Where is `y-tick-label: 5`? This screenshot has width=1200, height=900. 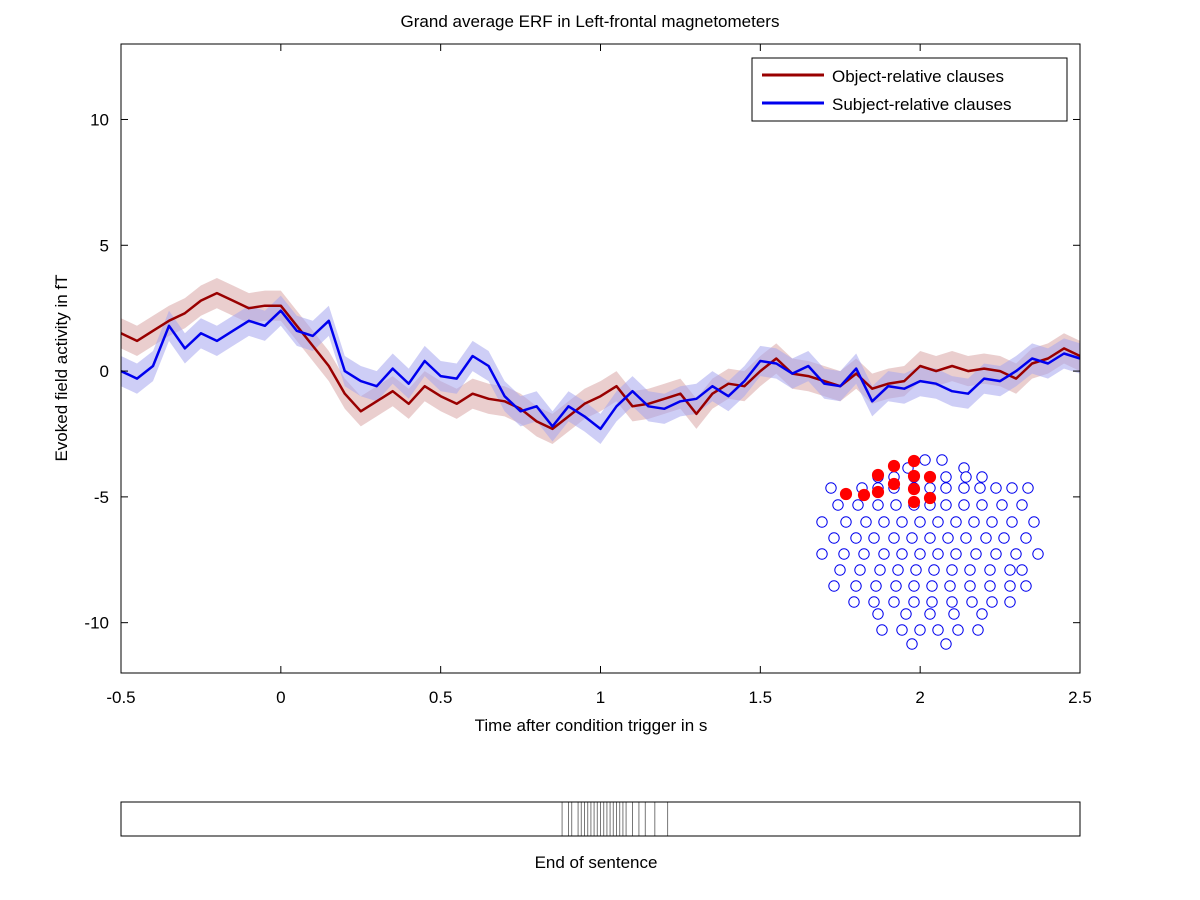 y-tick-label: 5 is located at coordinates (104, 245).